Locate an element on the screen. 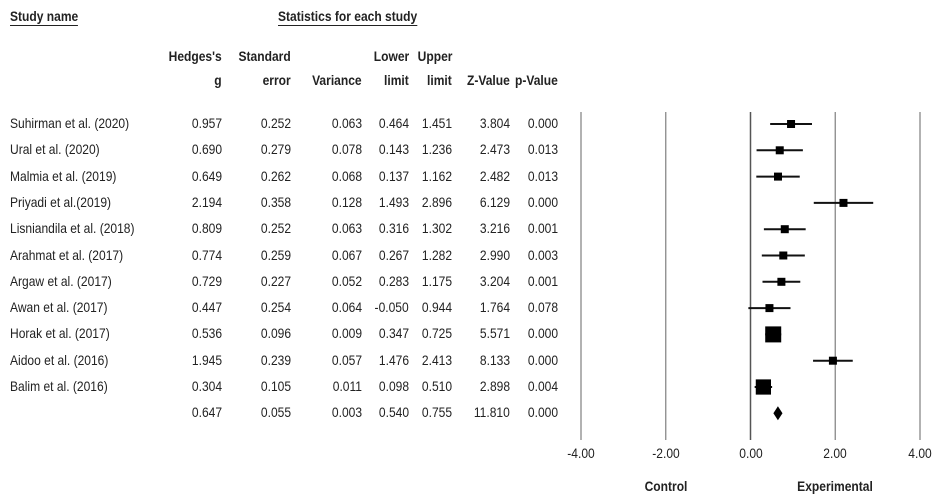  table-cell: 0.098 is located at coordinates (393, 386).